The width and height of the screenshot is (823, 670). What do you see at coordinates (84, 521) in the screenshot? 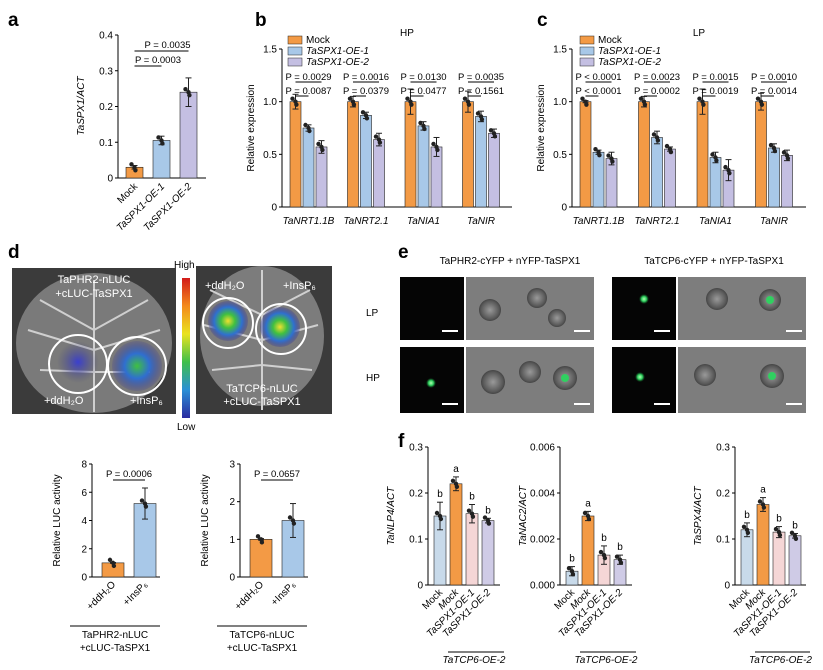
I see `y-tick-label: 4` at bounding box center [84, 521].